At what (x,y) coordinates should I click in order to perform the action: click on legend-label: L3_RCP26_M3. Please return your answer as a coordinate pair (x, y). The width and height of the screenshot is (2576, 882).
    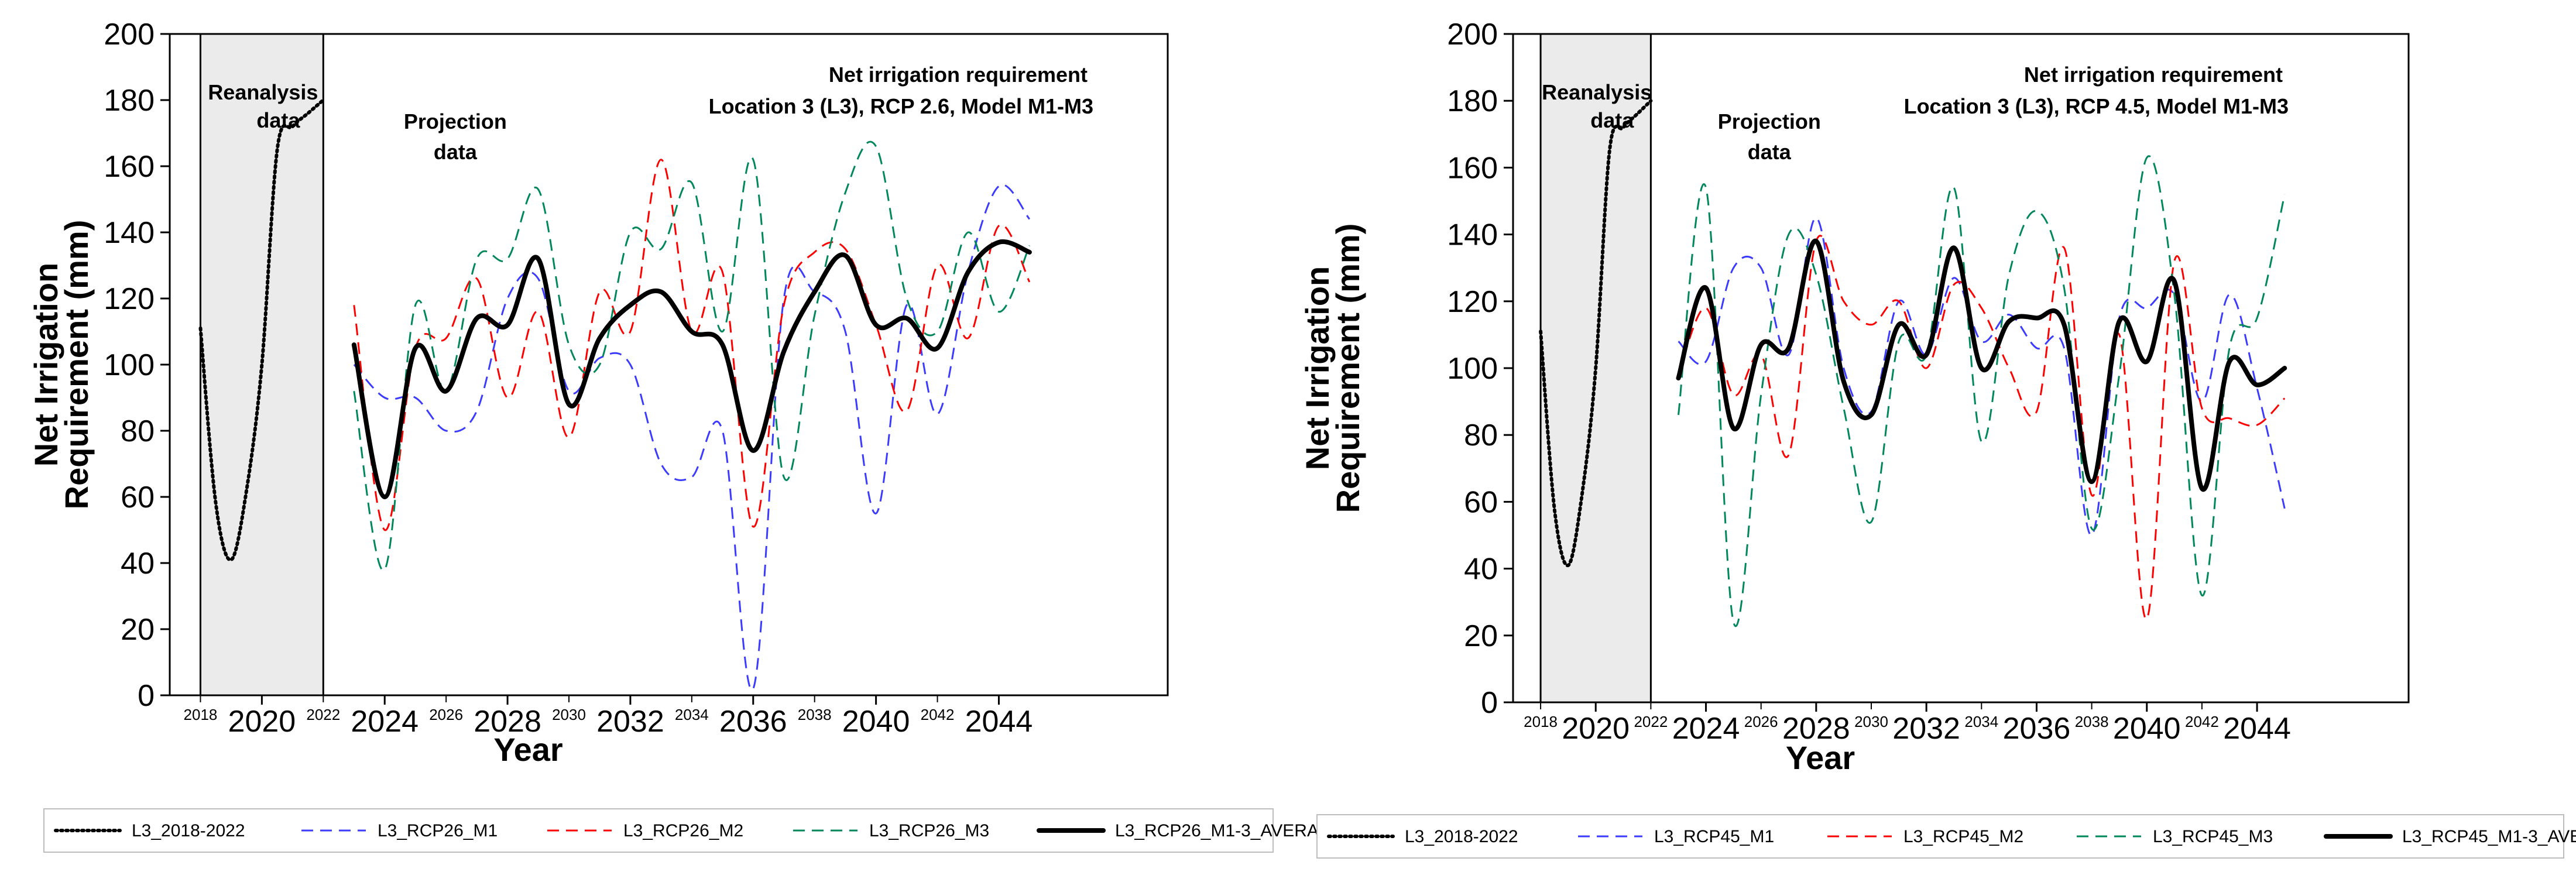
    Looking at the image, I should click on (929, 831).